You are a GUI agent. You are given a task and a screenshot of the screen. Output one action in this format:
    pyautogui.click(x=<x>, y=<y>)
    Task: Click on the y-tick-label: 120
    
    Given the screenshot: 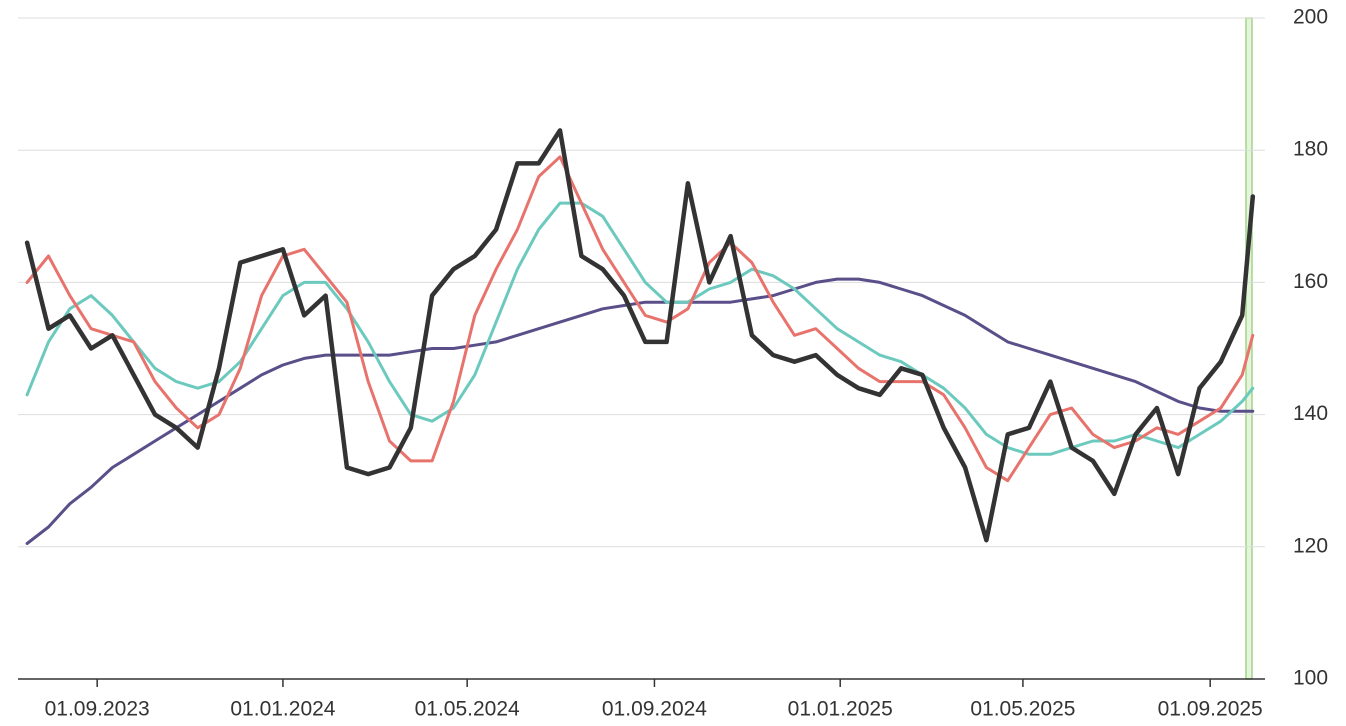 What is the action you would take?
    pyautogui.click(x=1310, y=545)
    